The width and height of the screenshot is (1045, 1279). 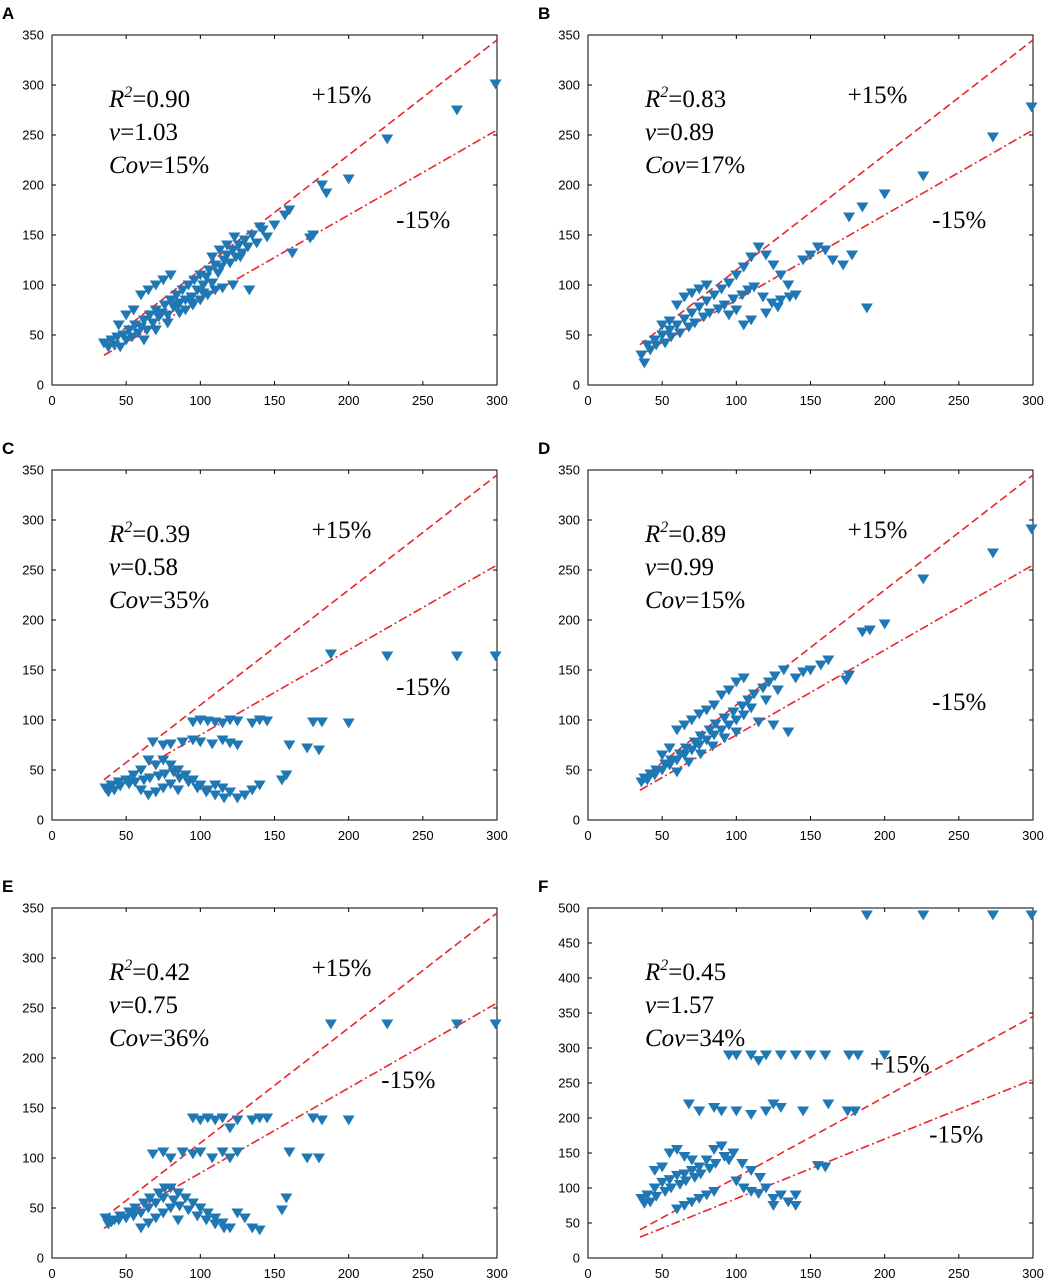 I want to click on v-annotation: v=0.75, so click(x=143, y=1005).